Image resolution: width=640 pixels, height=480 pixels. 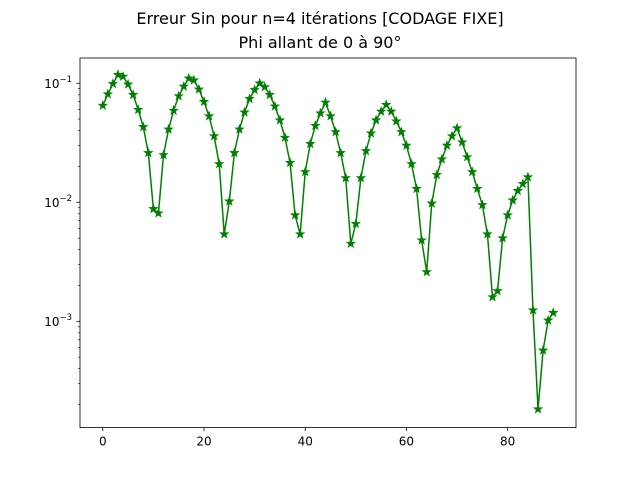 I want to click on x-axis: 0 20 40 60 80, so click(x=307, y=438).